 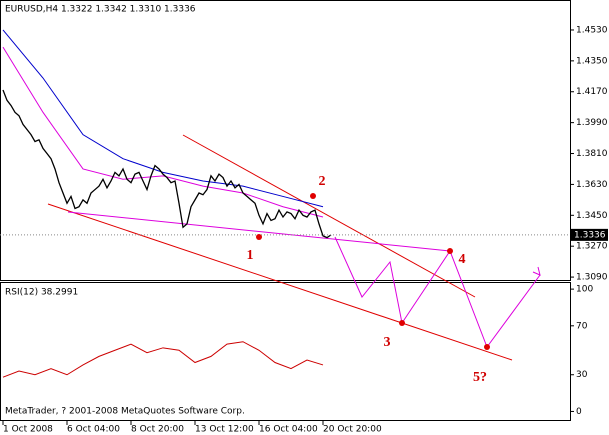 I want to click on y-tick-label: 1.3270, so click(x=592, y=247).